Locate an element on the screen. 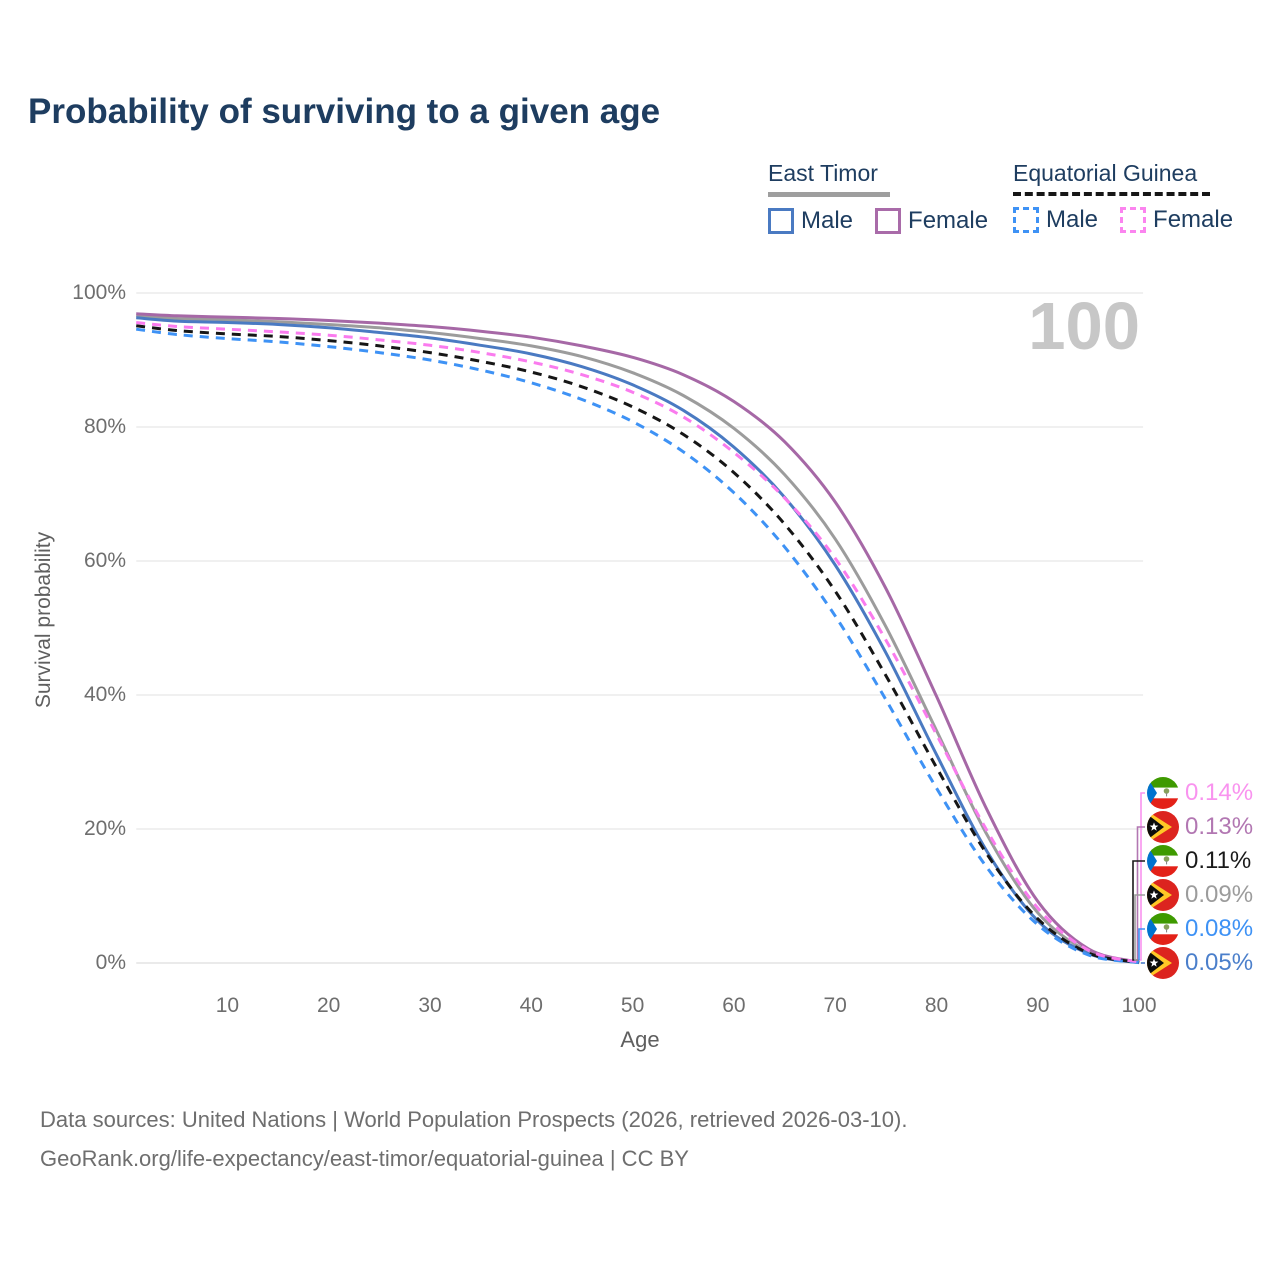  end-label-row: 0.11% is located at coordinates (1199, 861).